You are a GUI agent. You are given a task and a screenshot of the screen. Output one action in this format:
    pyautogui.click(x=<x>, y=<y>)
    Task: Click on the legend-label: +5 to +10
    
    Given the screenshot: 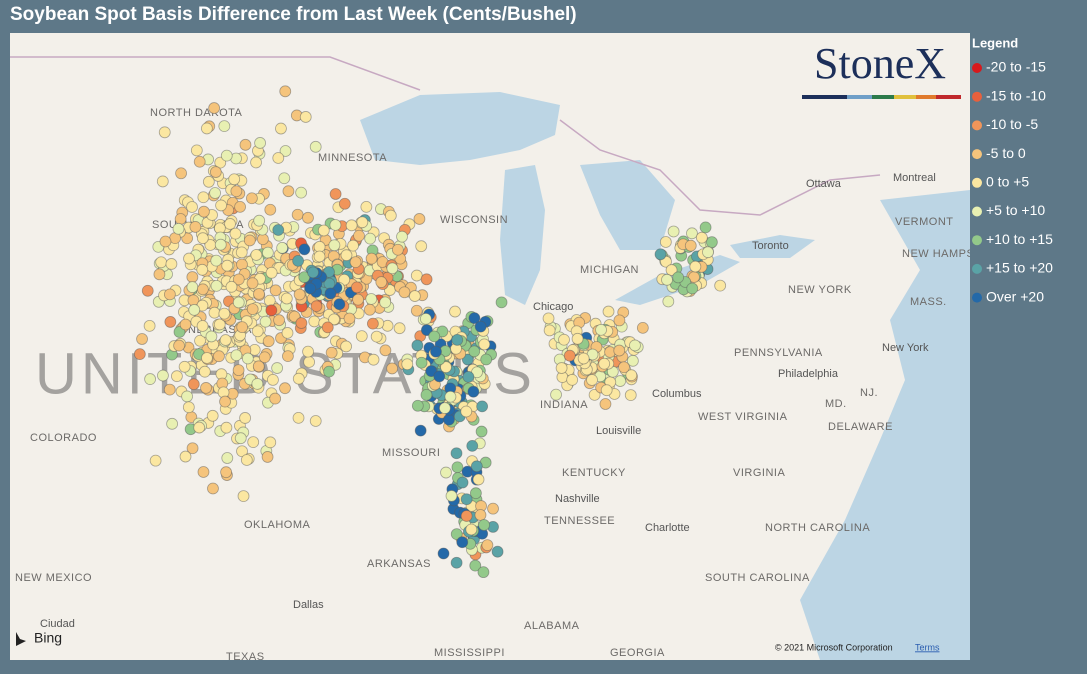 What is the action you would take?
    pyautogui.click(x=1015, y=210)
    